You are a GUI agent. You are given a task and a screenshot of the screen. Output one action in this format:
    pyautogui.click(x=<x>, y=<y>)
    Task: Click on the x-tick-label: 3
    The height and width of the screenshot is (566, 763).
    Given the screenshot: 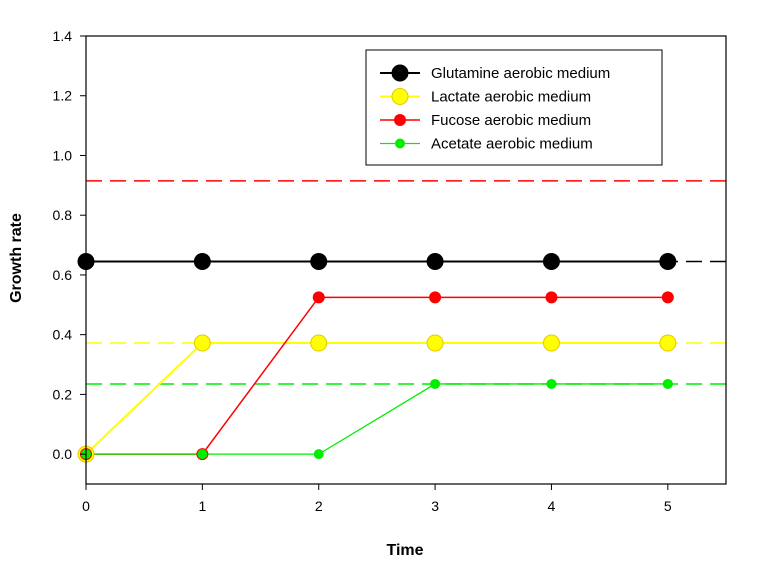 What is the action you would take?
    pyautogui.click(x=435, y=506)
    